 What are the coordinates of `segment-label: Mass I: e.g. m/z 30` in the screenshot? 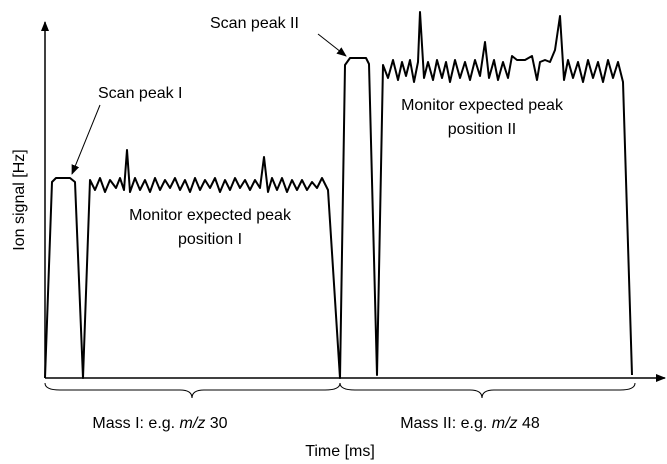 It's located at (159, 423).